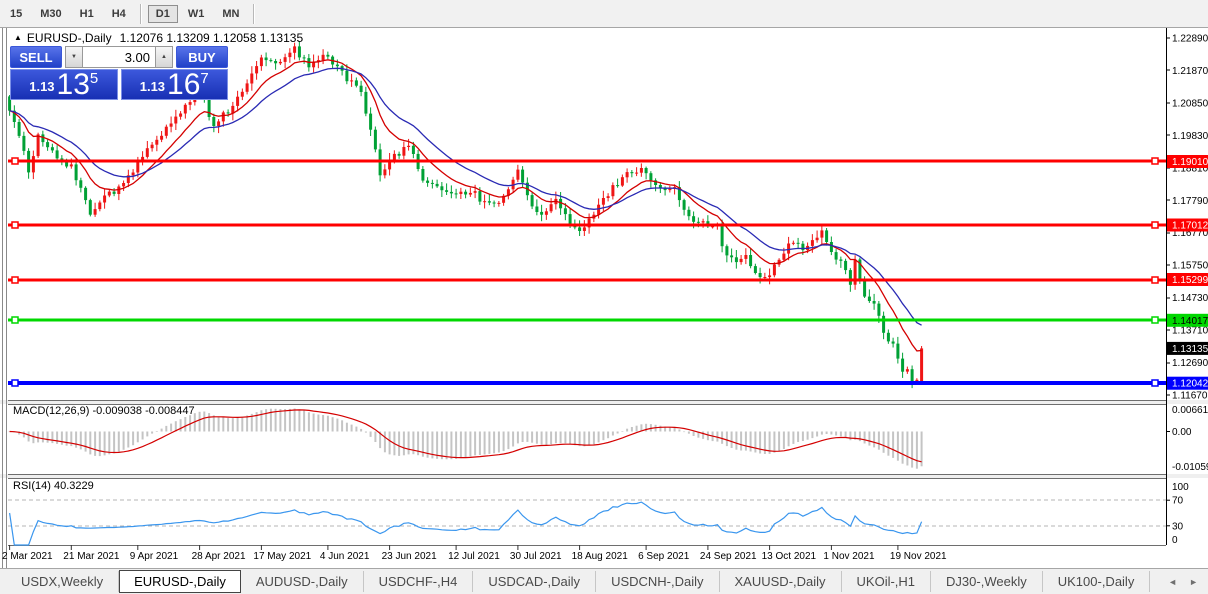 The image size is (1208, 594). Describe the element at coordinates (1190, 103) in the screenshot. I see `svg-text: 1.20850` at that location.